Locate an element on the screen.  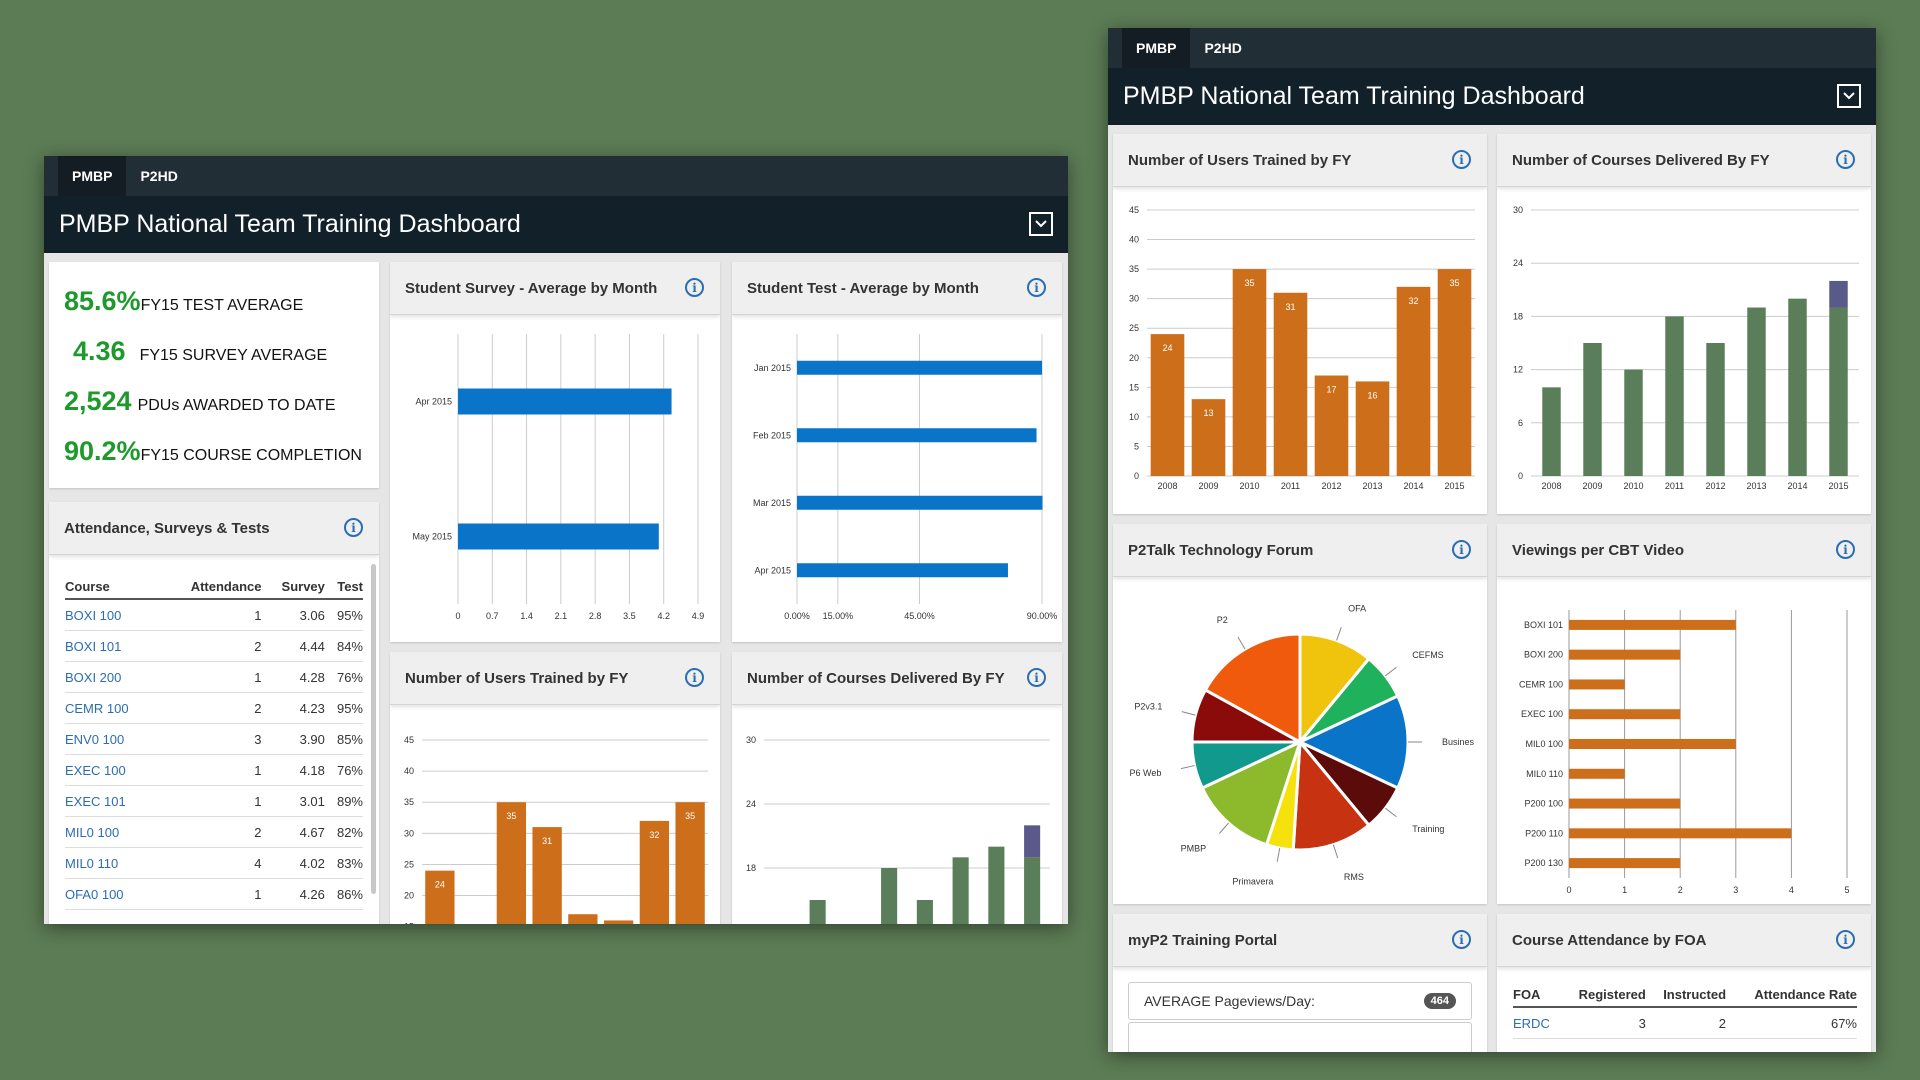
instructed-value: 2 is located at coordinates (1686, 1023).